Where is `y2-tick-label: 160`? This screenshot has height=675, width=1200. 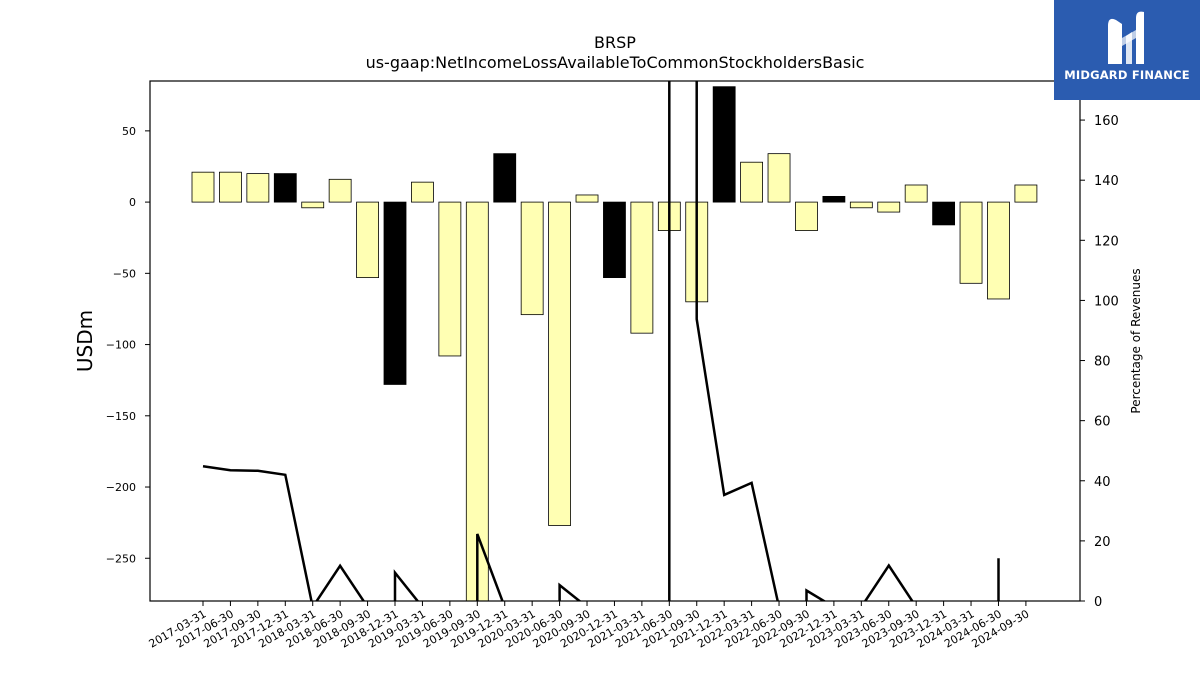
y2-tick-label: 160 is located at coordinates (1106, 121).